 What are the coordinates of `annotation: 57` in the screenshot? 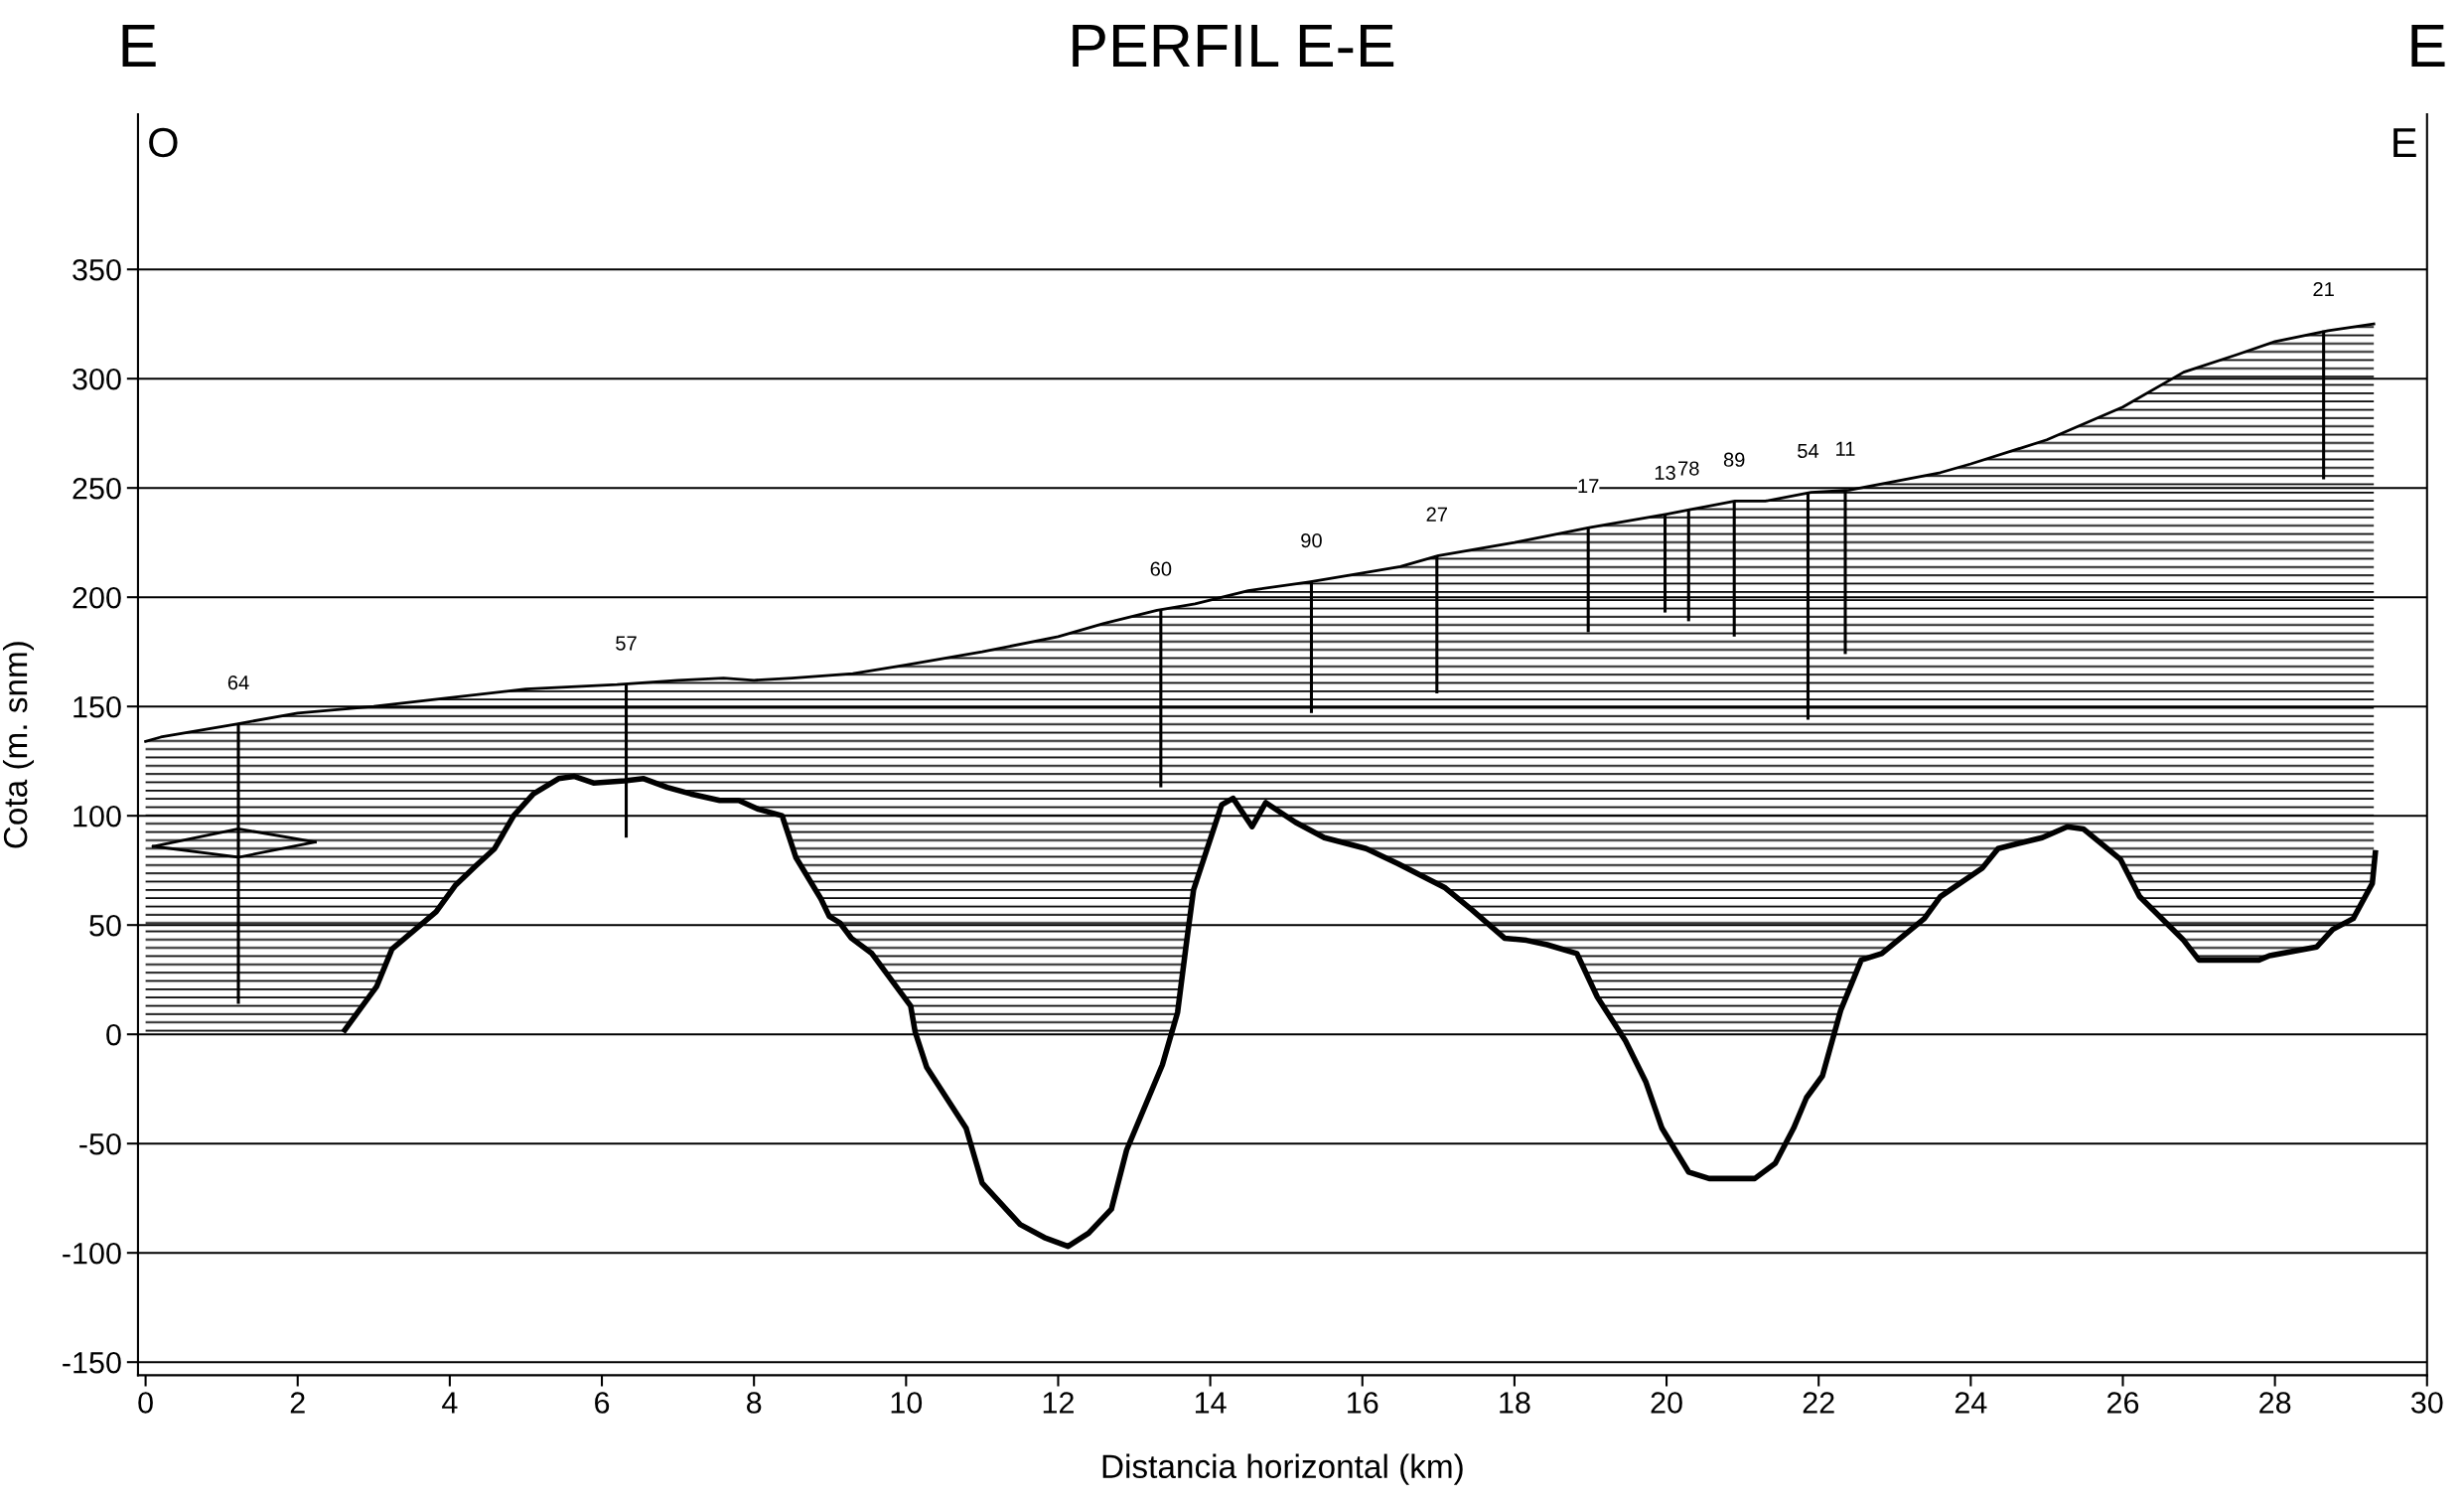 It's located at (626, 643).